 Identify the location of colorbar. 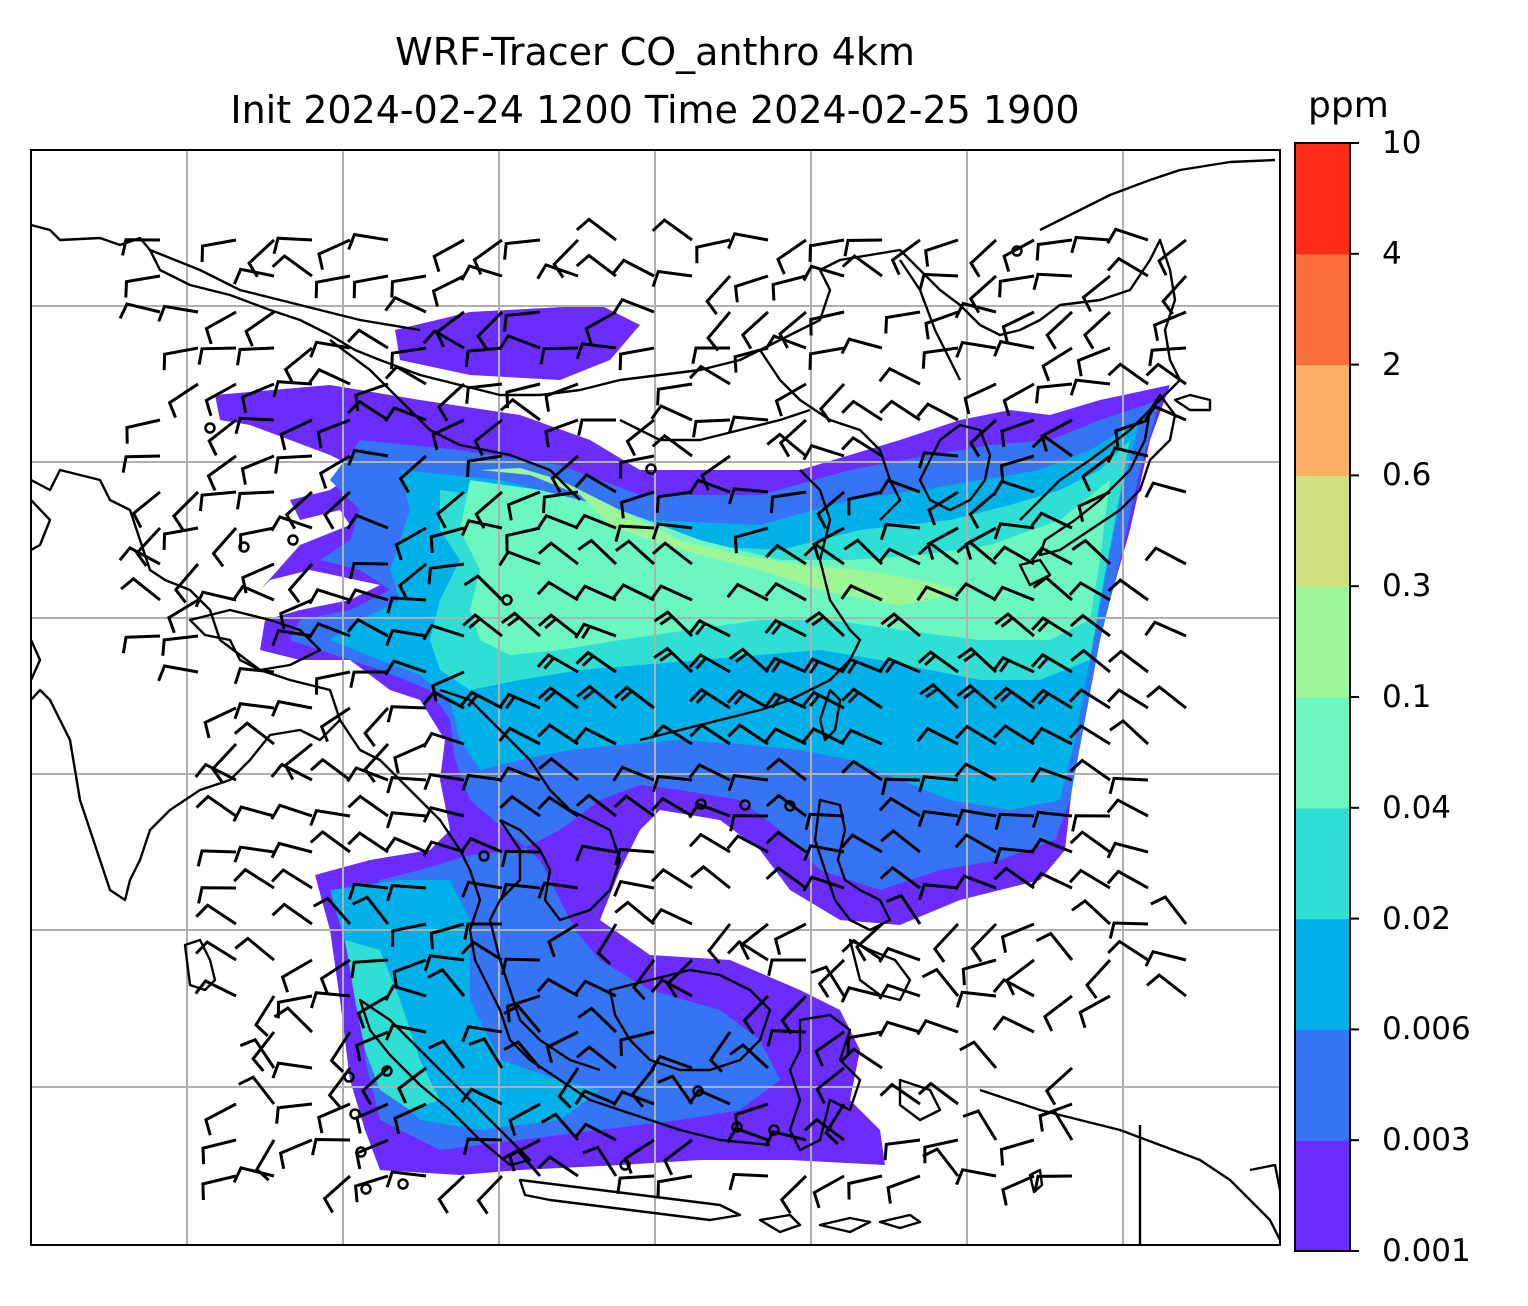
(1326, 697).